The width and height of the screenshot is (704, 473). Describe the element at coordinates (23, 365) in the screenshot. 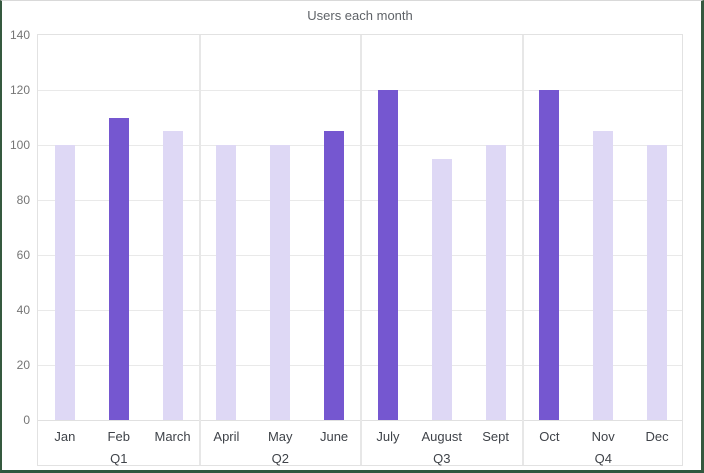

I see `y-tick-label: 20` at that location.